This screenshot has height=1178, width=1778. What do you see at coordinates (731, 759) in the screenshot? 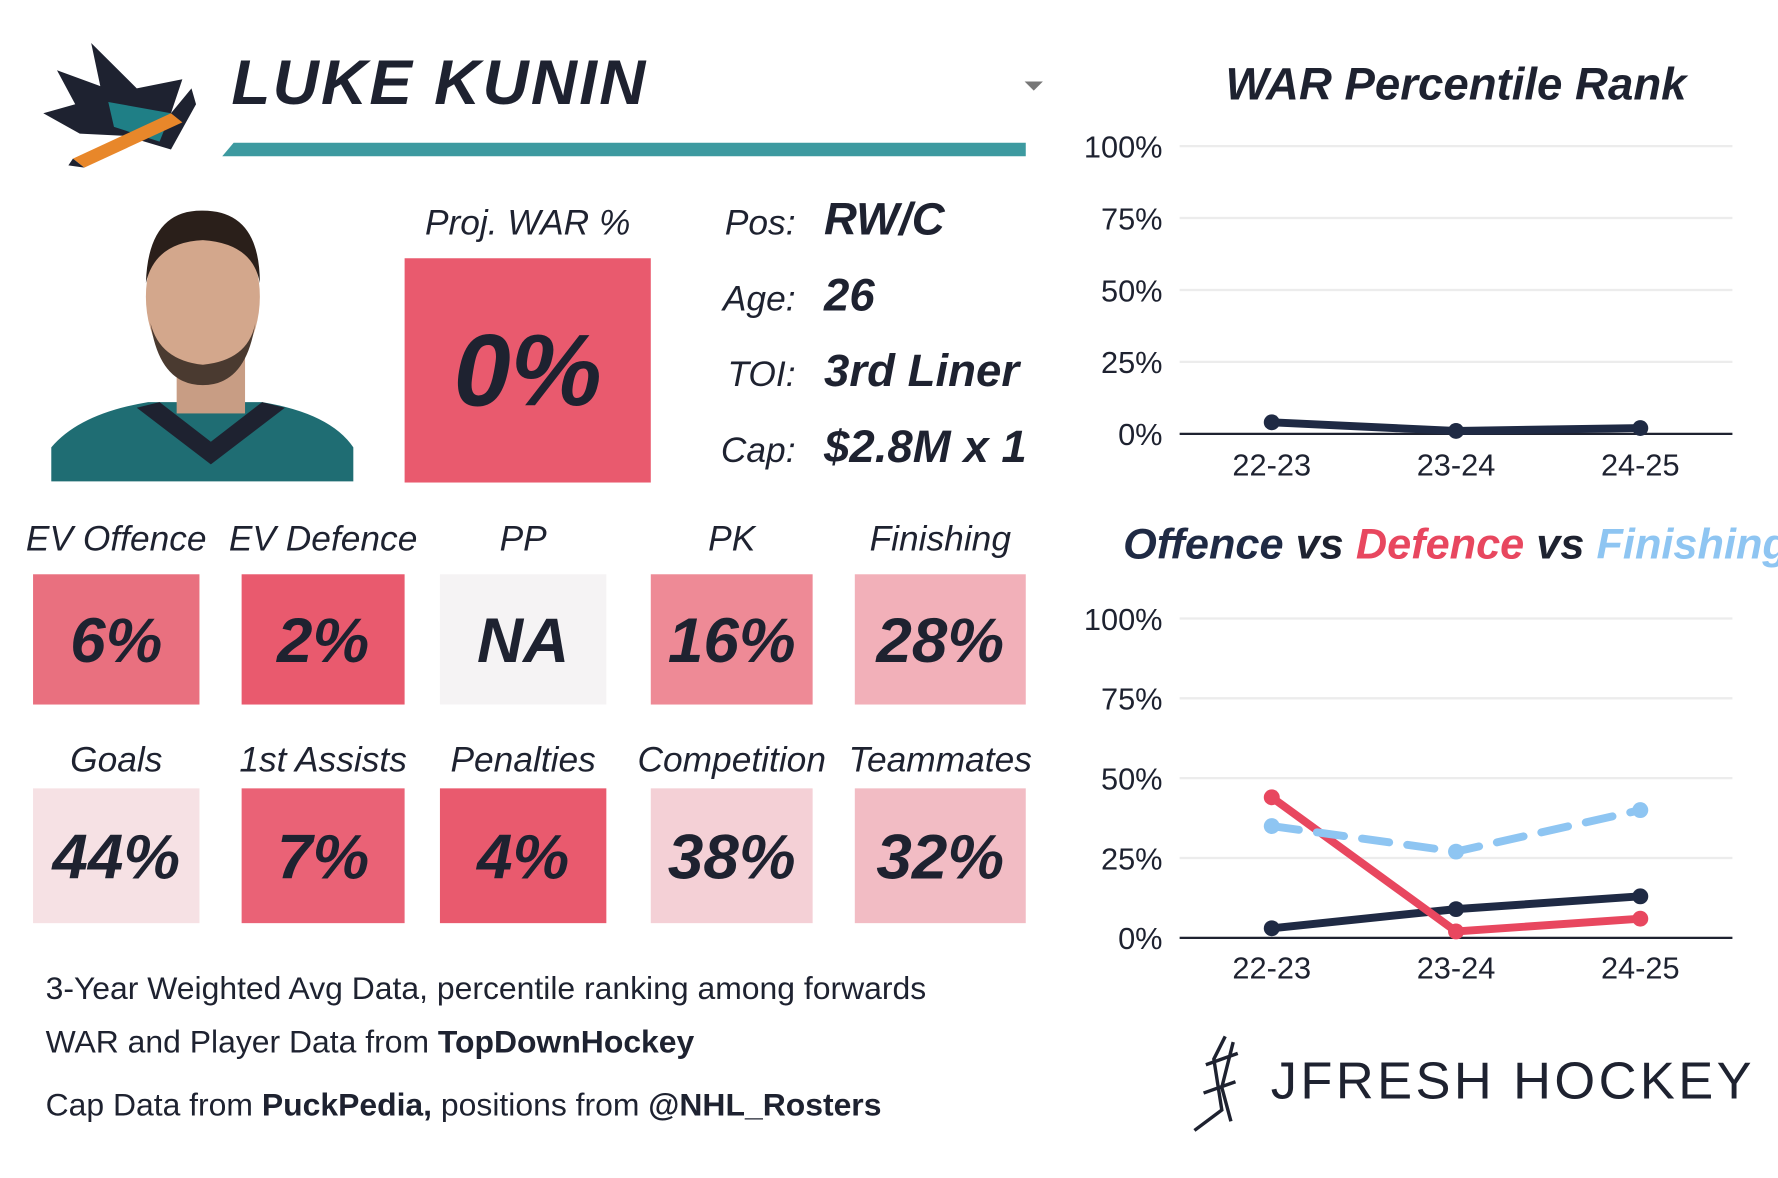
I see `stat-label: Competition` at bounding box center [731, 759].